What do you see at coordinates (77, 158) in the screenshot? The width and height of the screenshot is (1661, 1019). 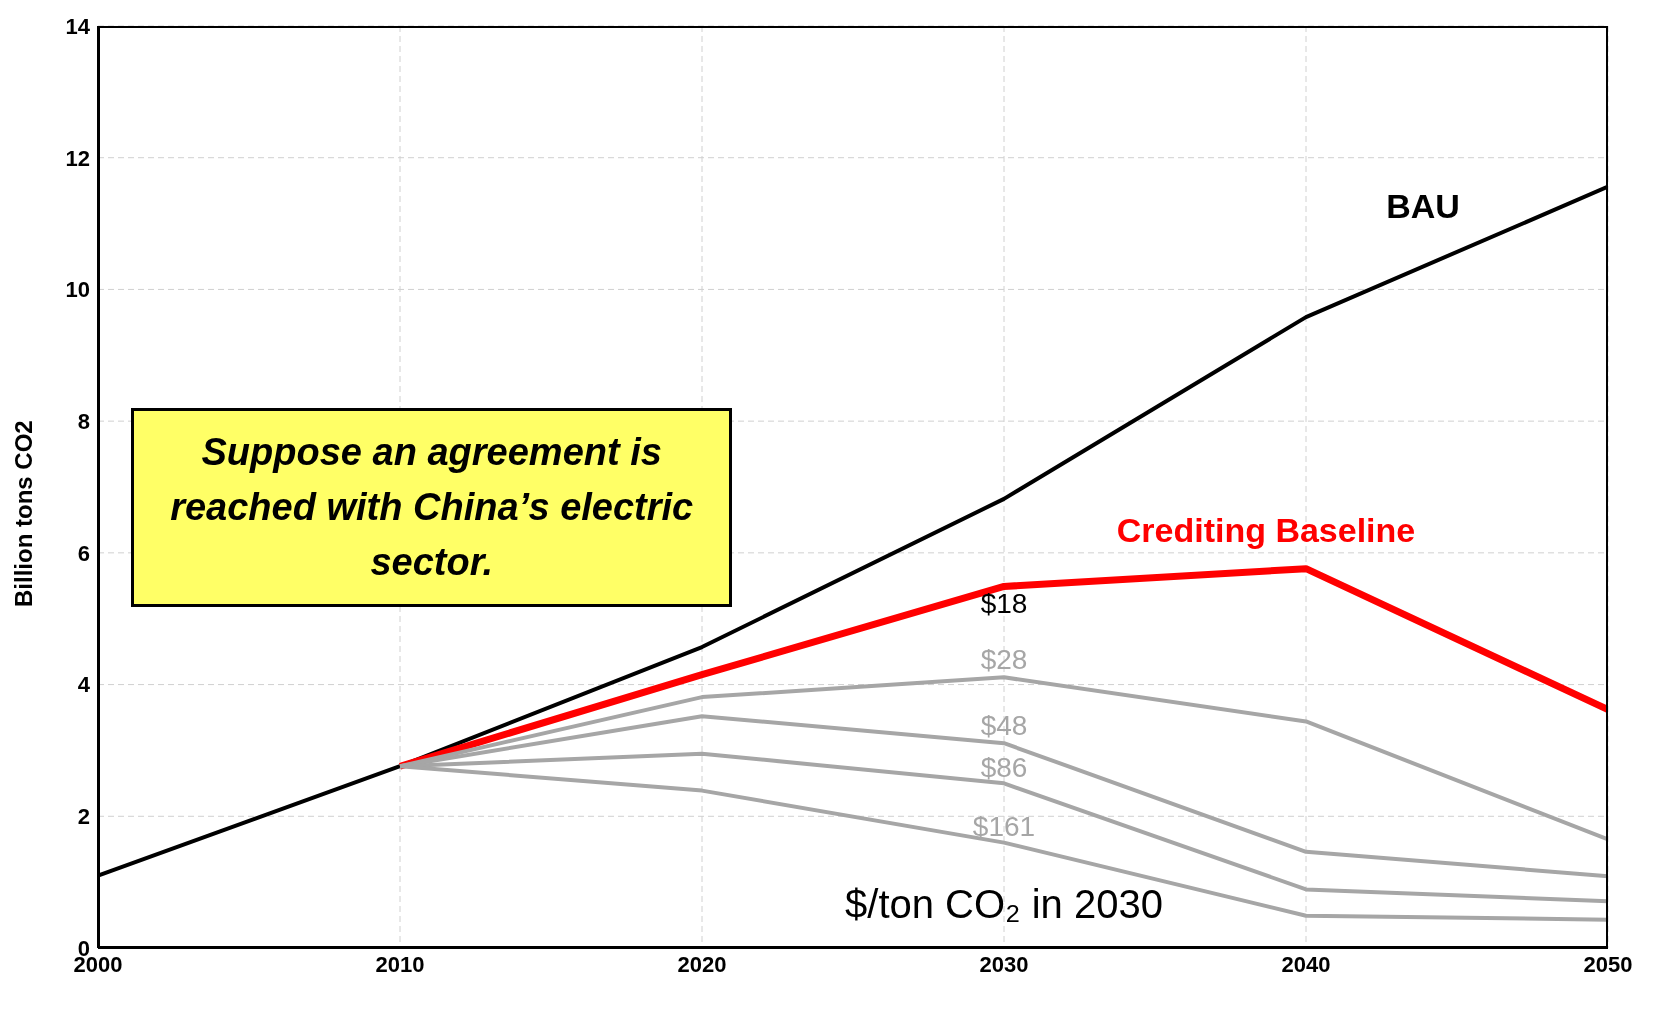 I see `y-tick-label: 12` at bounding box center [77, 158].